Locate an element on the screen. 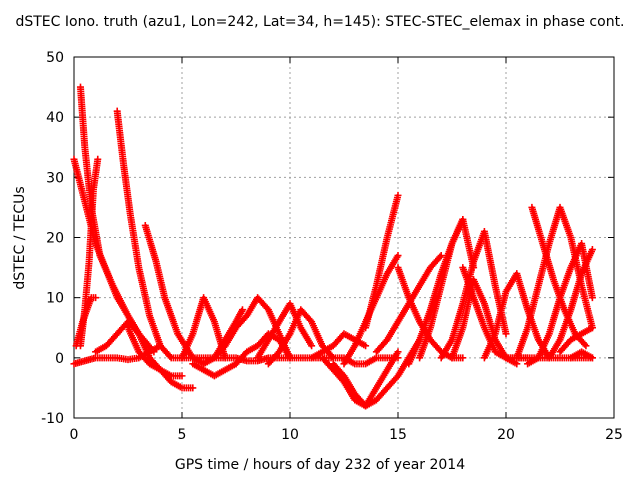 Image resolution: width=640 pixels, height=480 pixels. x-tick-label: 25 is located at coordinates (614, 435).